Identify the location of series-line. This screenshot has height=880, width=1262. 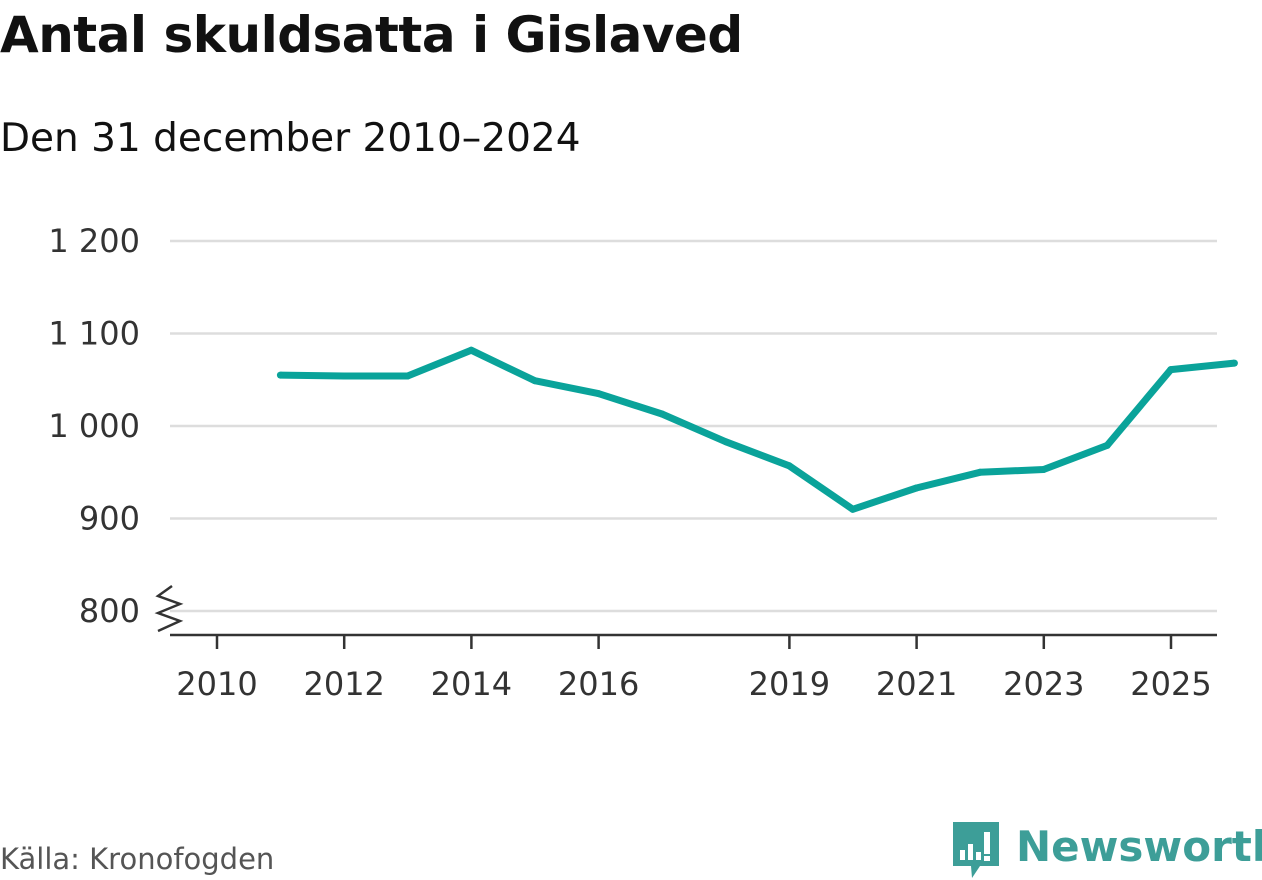
(757, 429).